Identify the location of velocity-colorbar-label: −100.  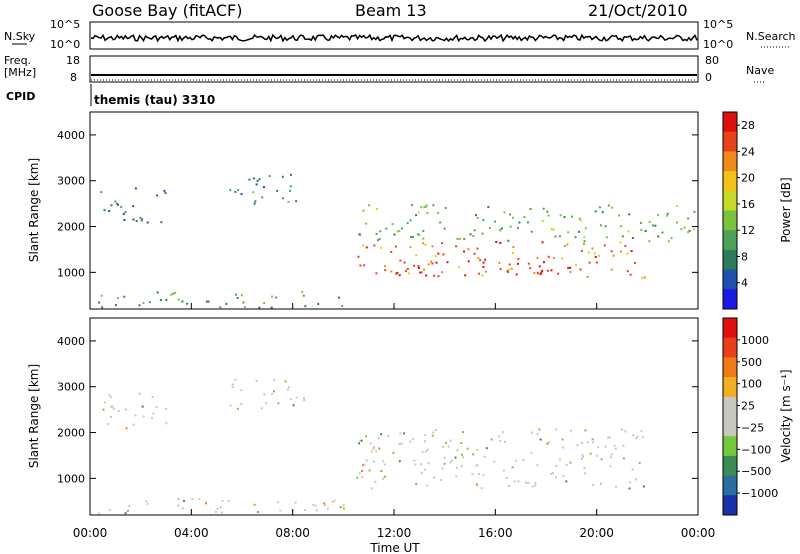
(756, 449).